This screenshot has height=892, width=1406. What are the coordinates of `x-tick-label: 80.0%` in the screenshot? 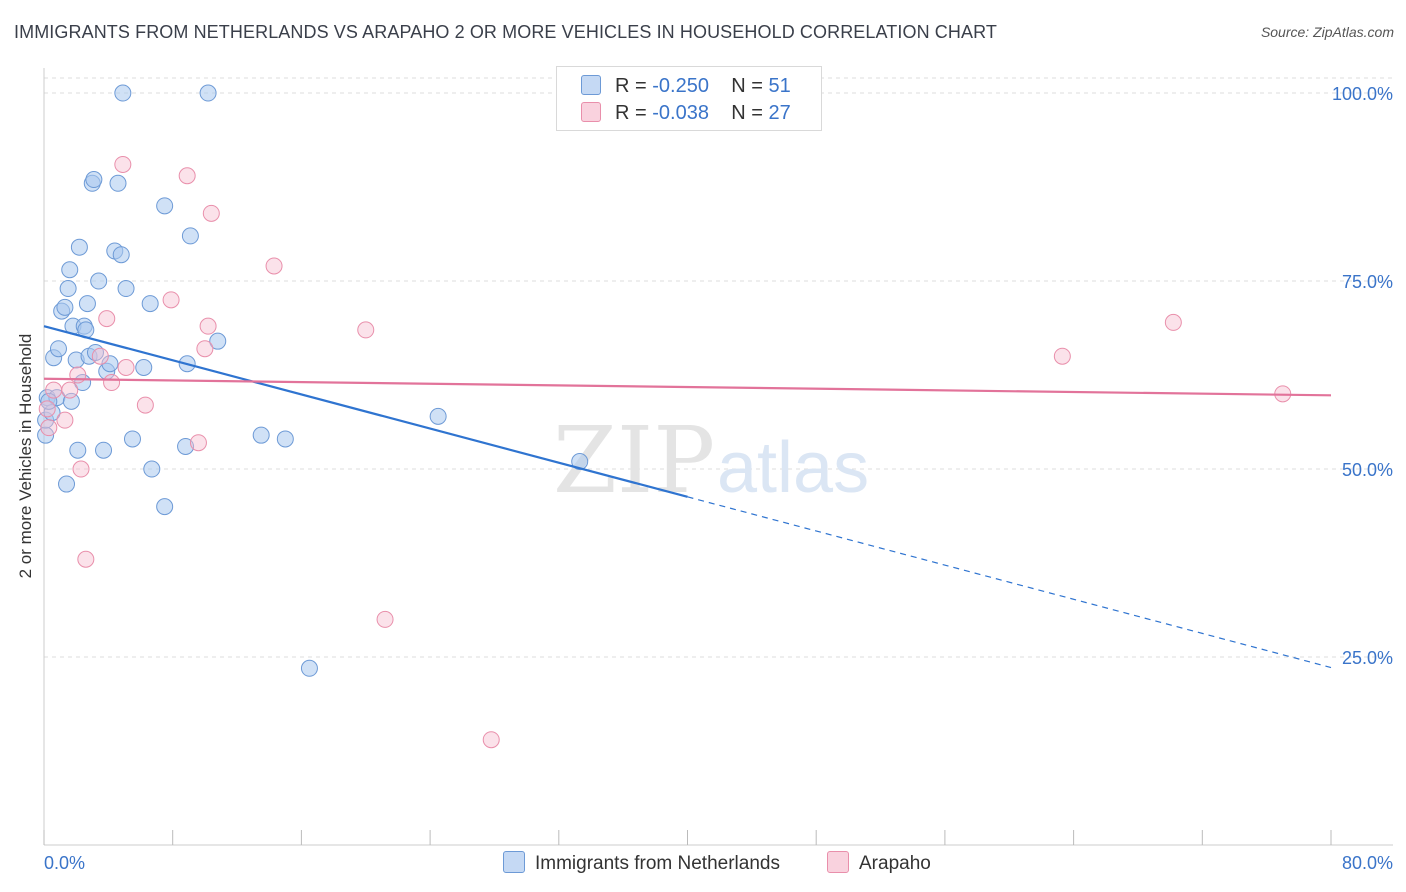 It's located at (1367, 863).